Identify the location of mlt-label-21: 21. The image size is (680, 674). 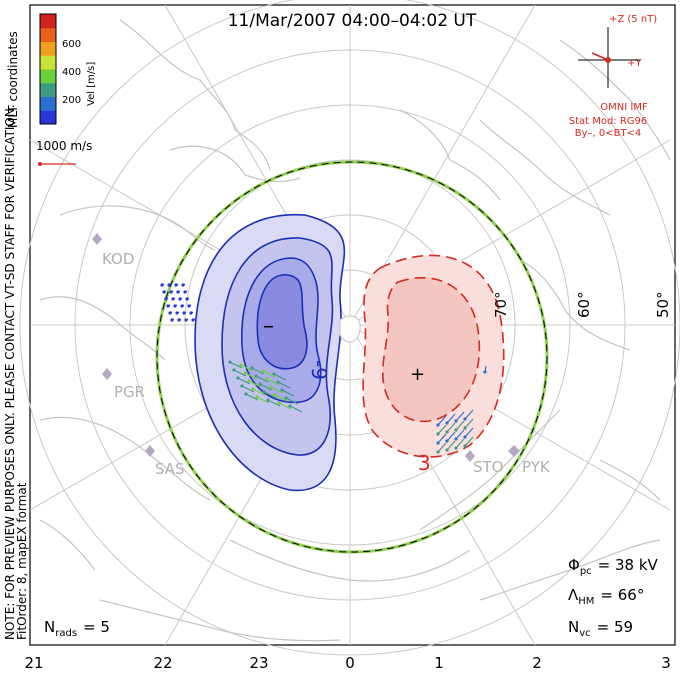
(33, 663).